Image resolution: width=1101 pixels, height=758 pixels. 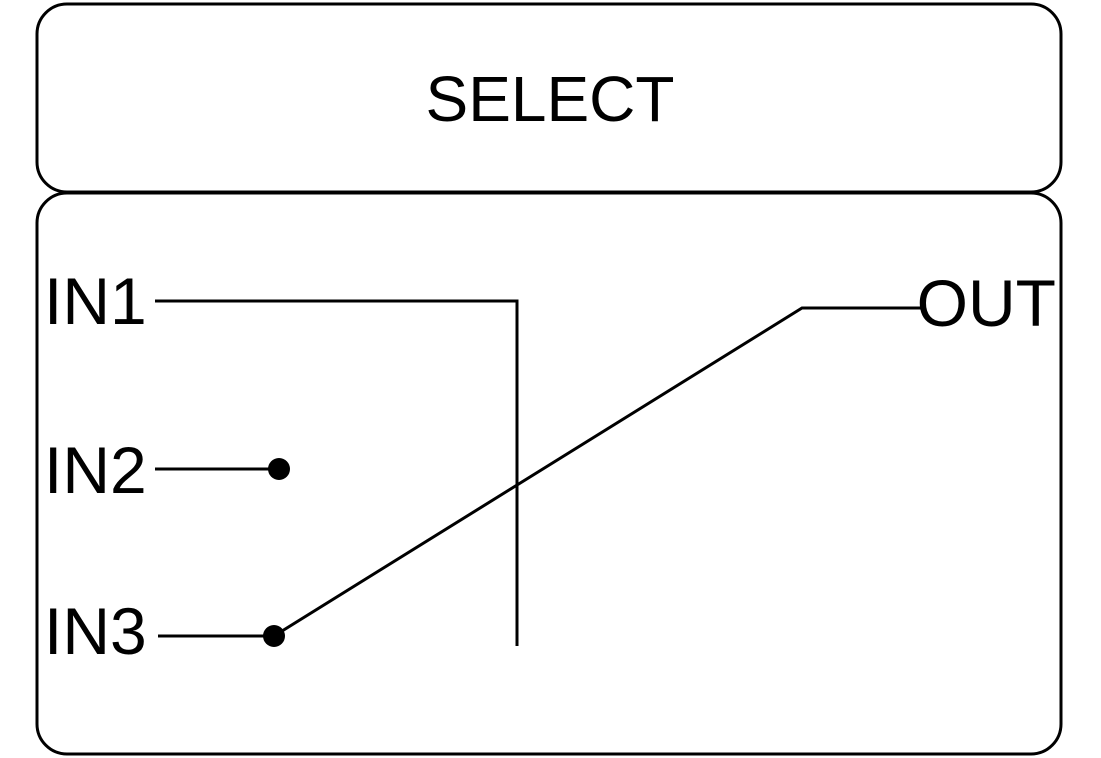 What do you see at coordinates (986, 303) in the screenshot?
I see `output-label-out: OUT` at bounding box center [986, 303].